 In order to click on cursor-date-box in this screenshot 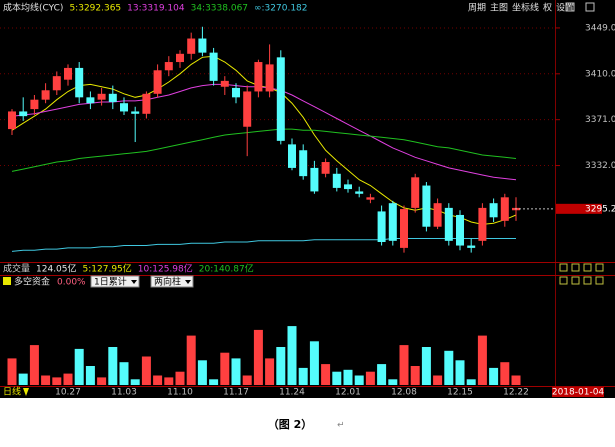, I will do `click(578, 392)`.